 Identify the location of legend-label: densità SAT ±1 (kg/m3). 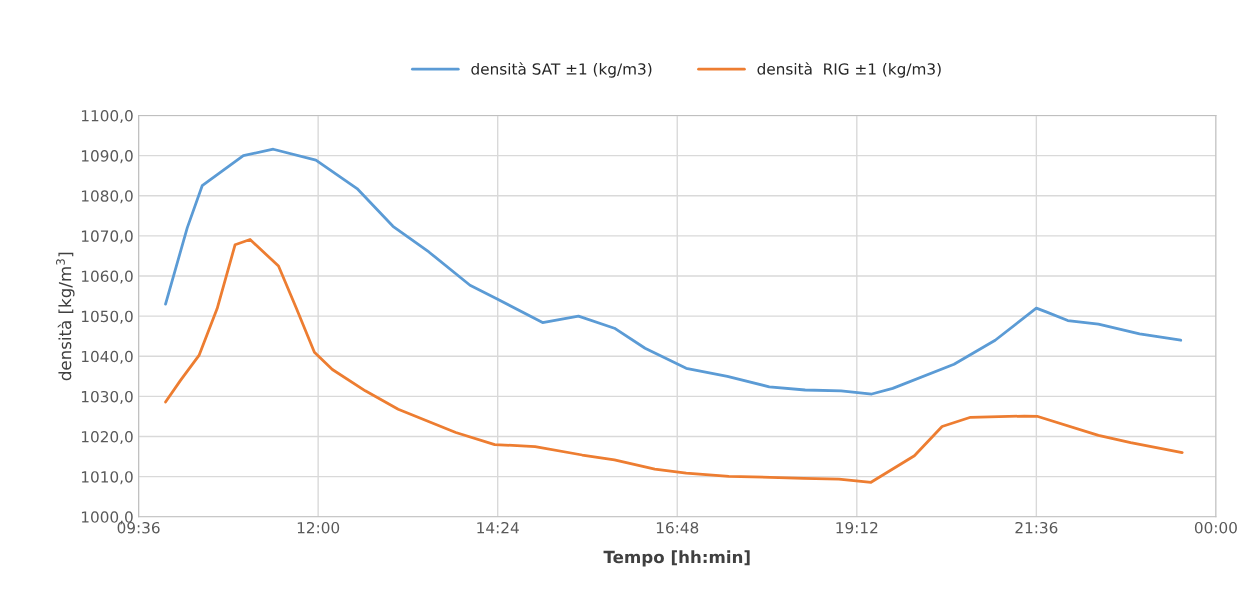
(561, 70).